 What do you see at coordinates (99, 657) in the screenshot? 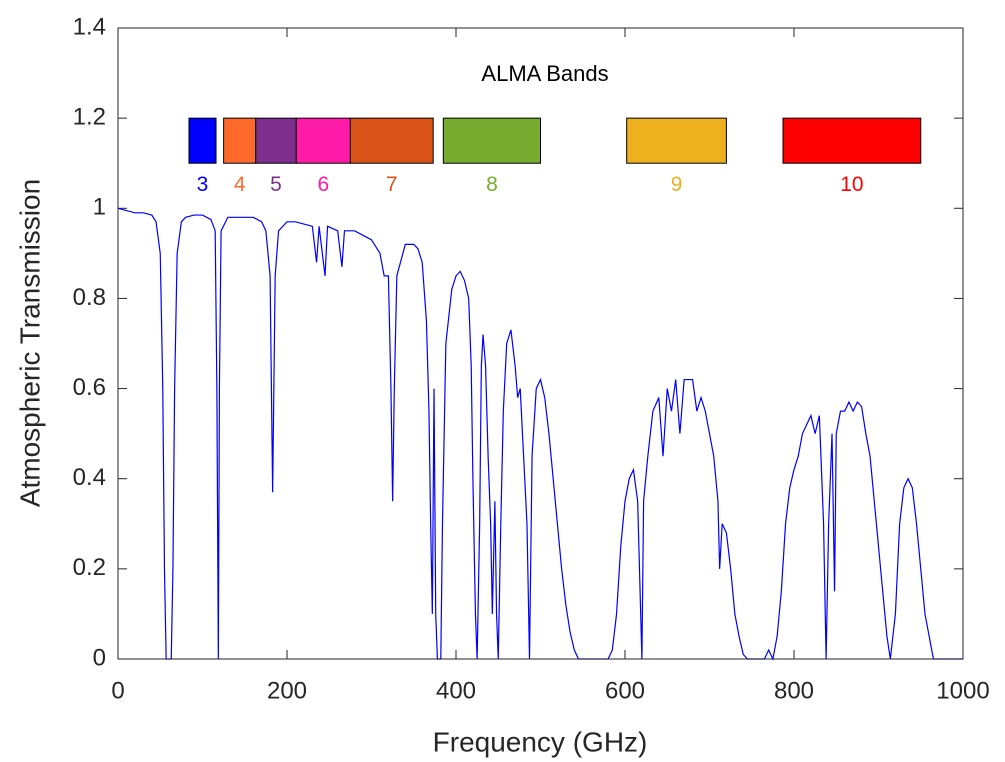
I see `y-tick-label: 0` at bounding box center [99, 657].